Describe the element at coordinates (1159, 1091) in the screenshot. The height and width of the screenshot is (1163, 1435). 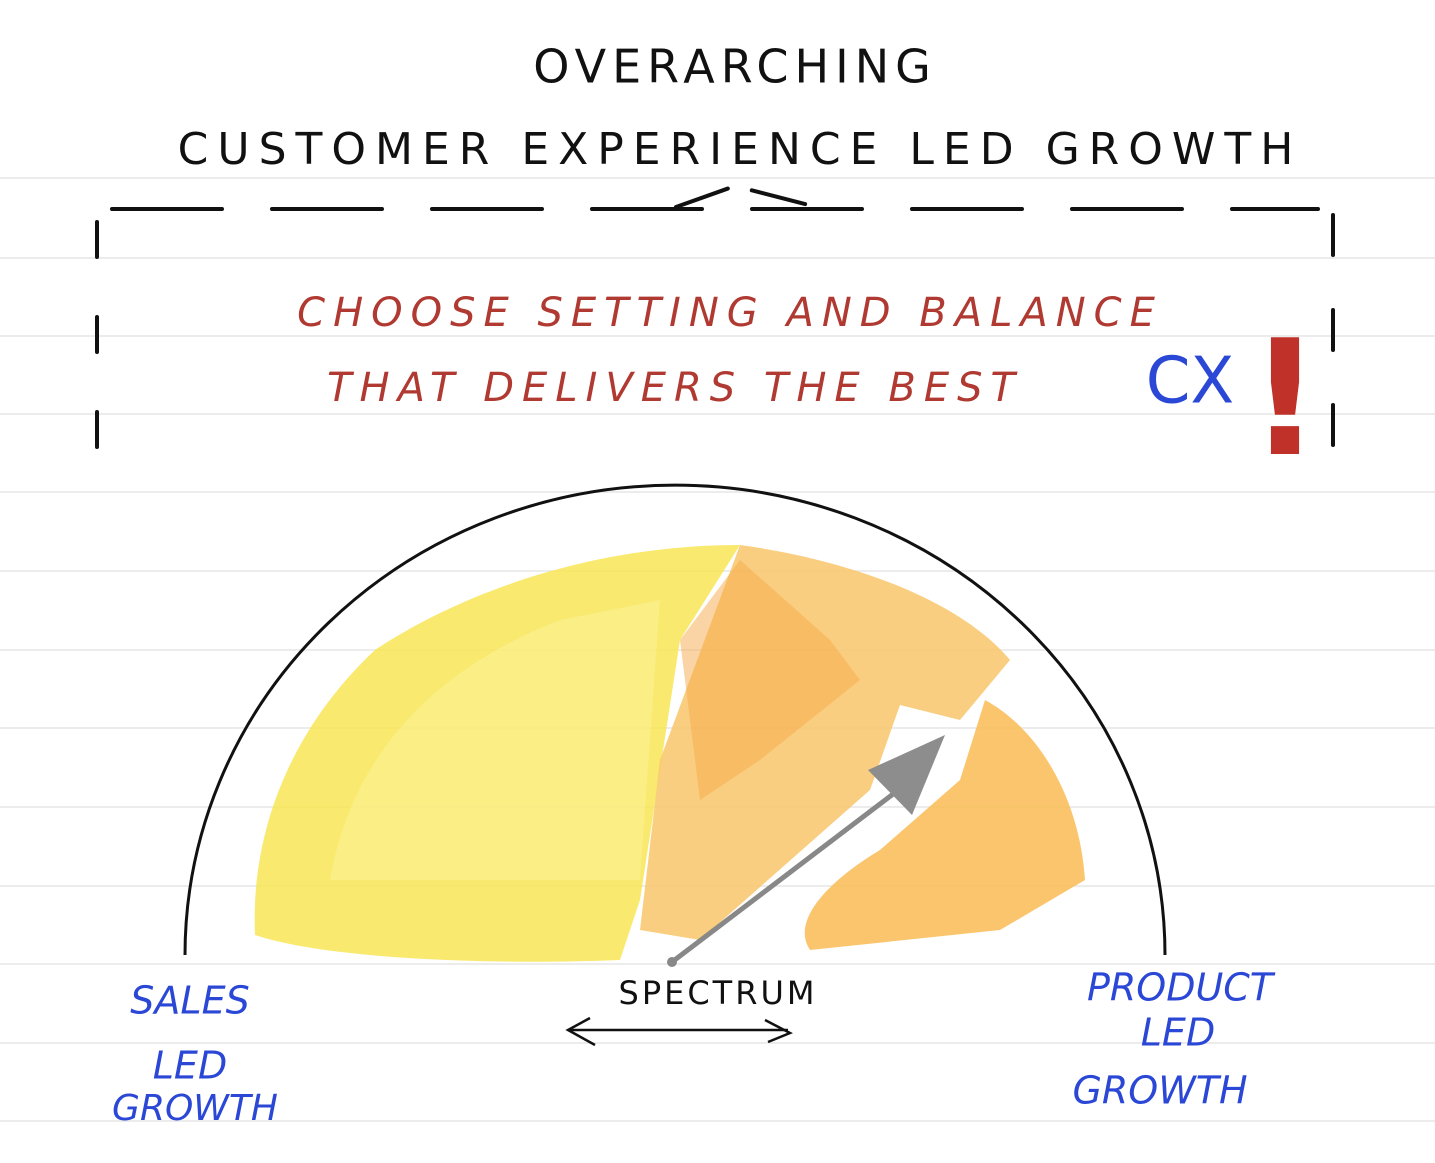
I see `right-label: GROWTH` at that location.